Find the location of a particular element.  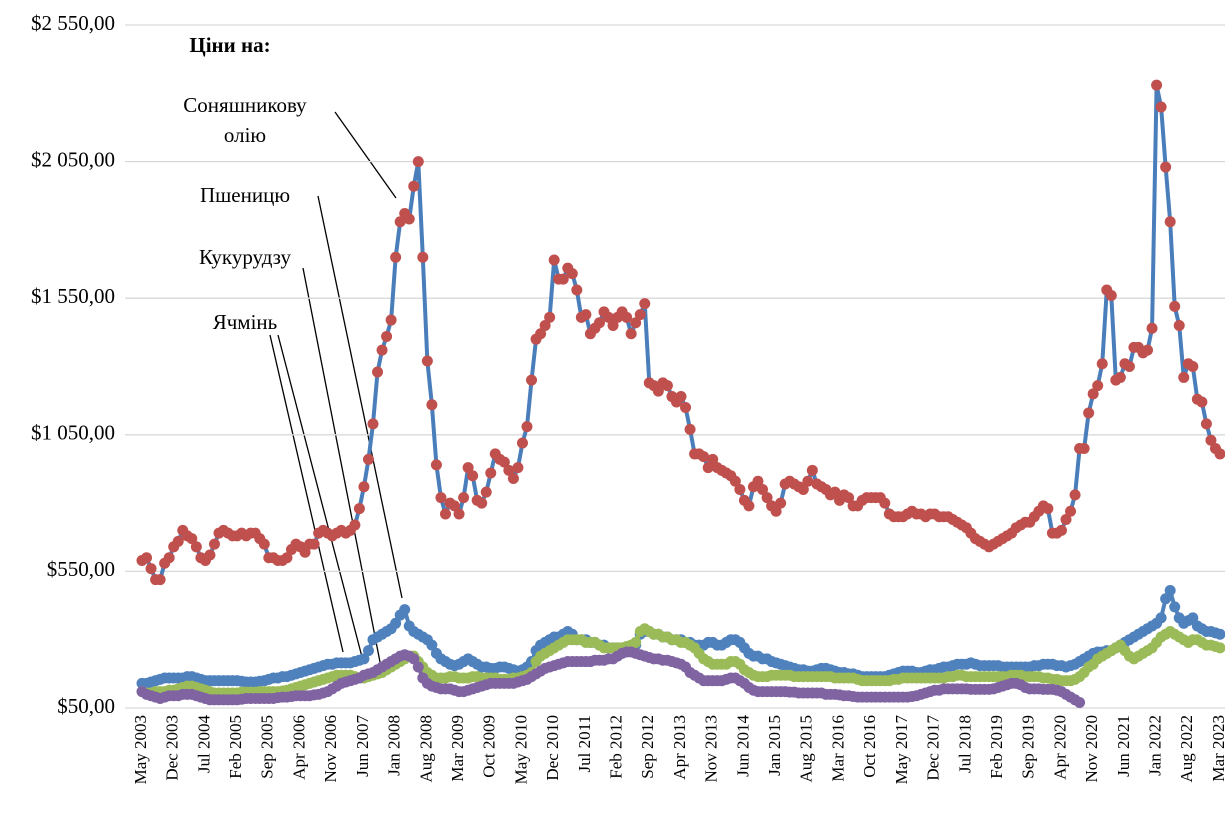

x-tick-label: Sep 2005 is located at coordinates (267, 747).